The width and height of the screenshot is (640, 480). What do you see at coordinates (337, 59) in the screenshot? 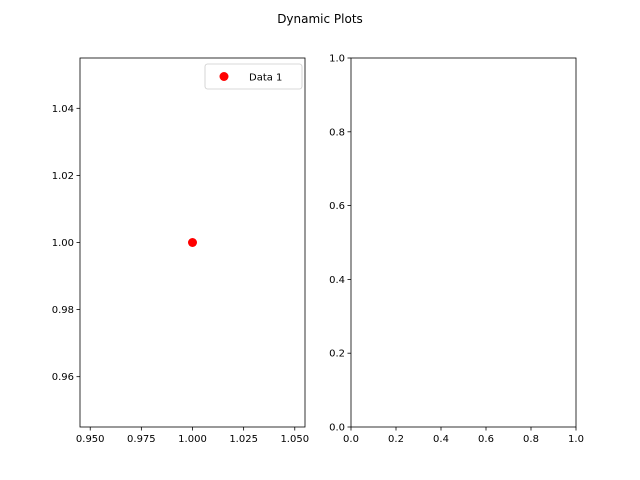
I see `right-ytick-label: 1.0` at bounding box center [337, 59].